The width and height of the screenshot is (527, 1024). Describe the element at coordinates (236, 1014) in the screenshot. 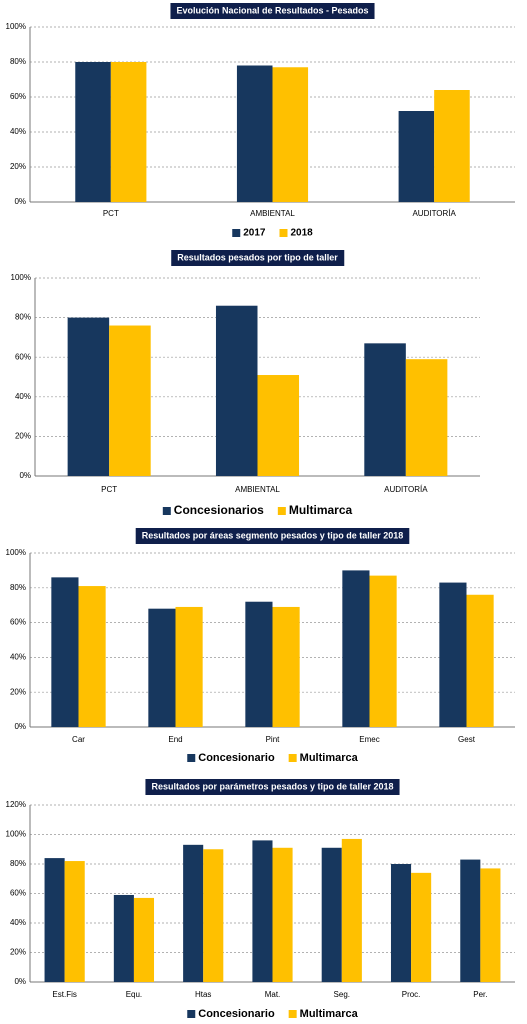

I see `legend-label: Concesionario` at that location.